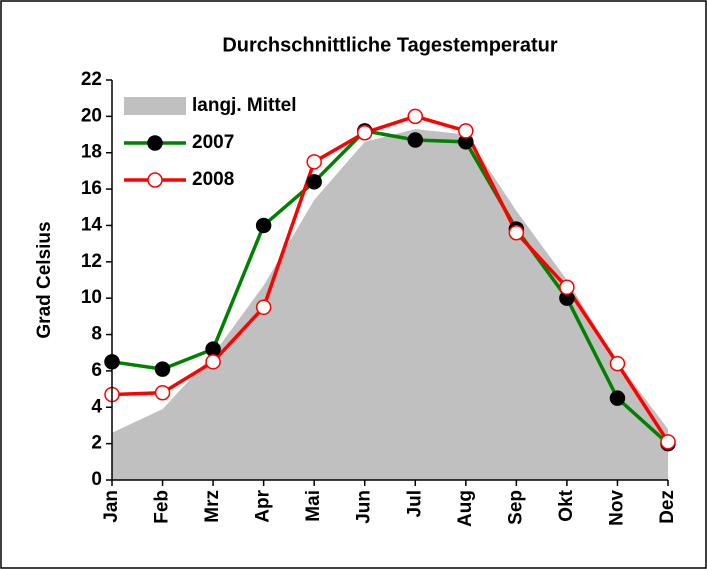  I want to click on x-tick-label: Jan, so click(111, 506).